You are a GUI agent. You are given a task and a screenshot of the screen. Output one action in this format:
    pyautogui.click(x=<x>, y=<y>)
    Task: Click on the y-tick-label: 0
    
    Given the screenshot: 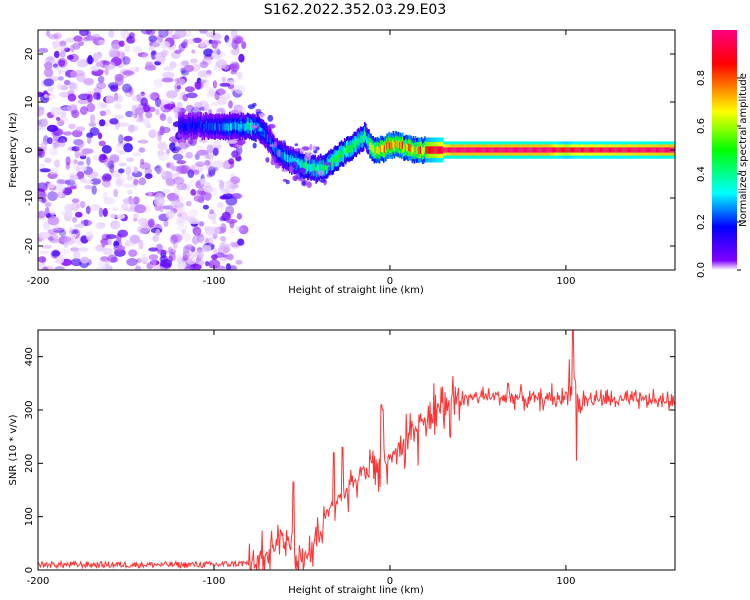 What is the action you would take?
    pyautogui.click(x=29, y=570)
    